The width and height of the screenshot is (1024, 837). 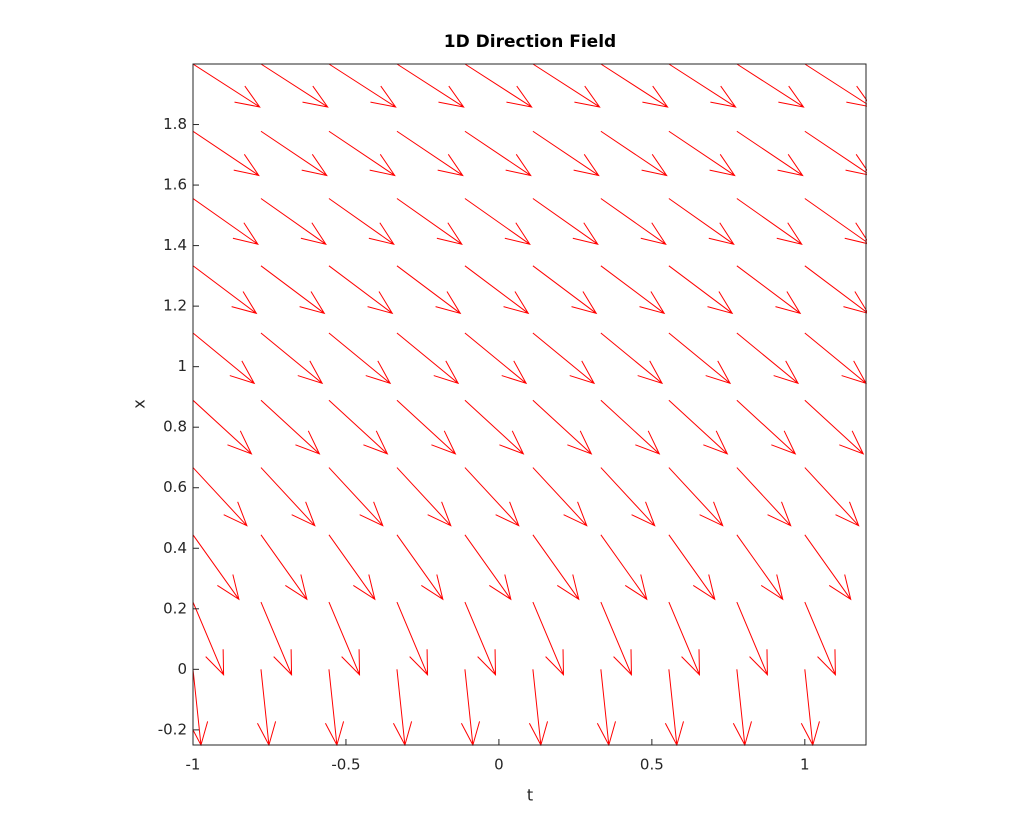 What do you see at coordinates (175, 185) in the screenshot?
I see `y-tick-label: 1.6` at bounding box center [175, 185].